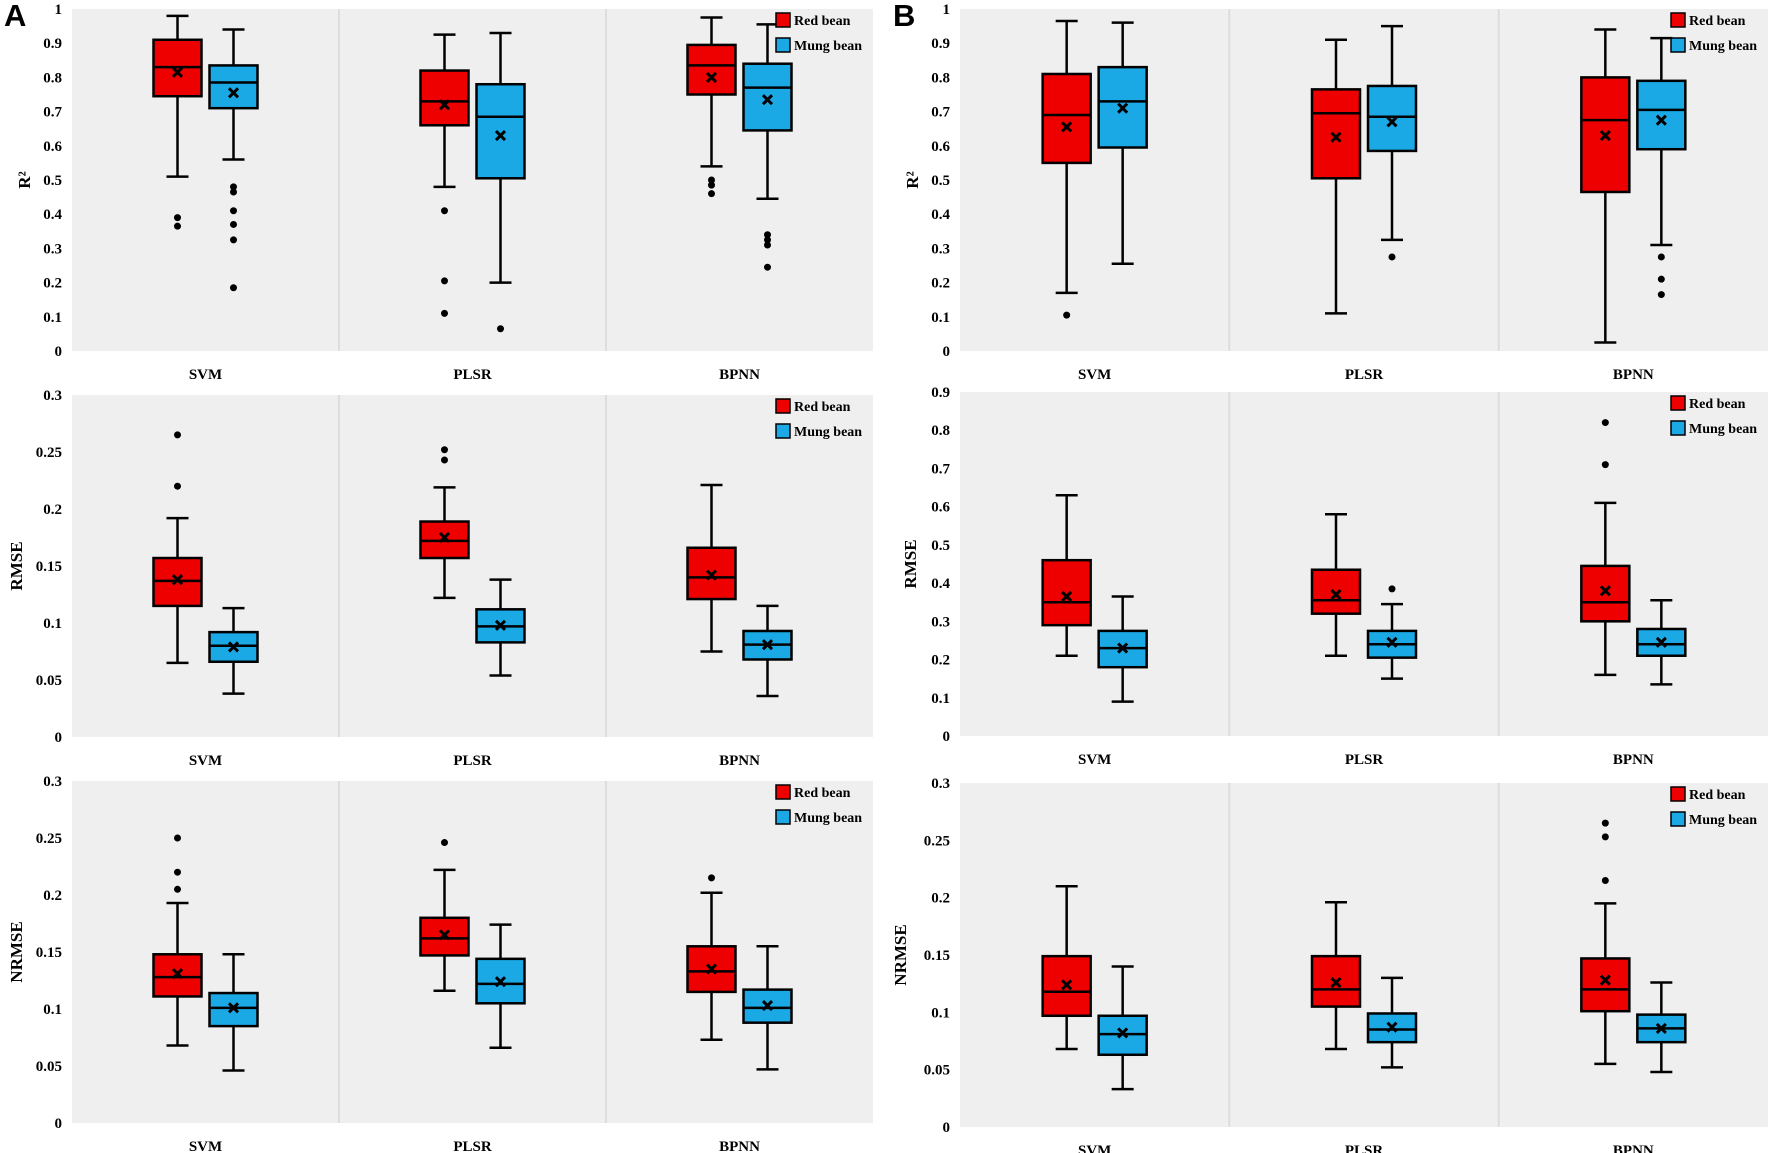 The height and width of the screenshot is (1153, 1772). I want to click on chart4-red-bean-mean-marker, so click(1605, 135).